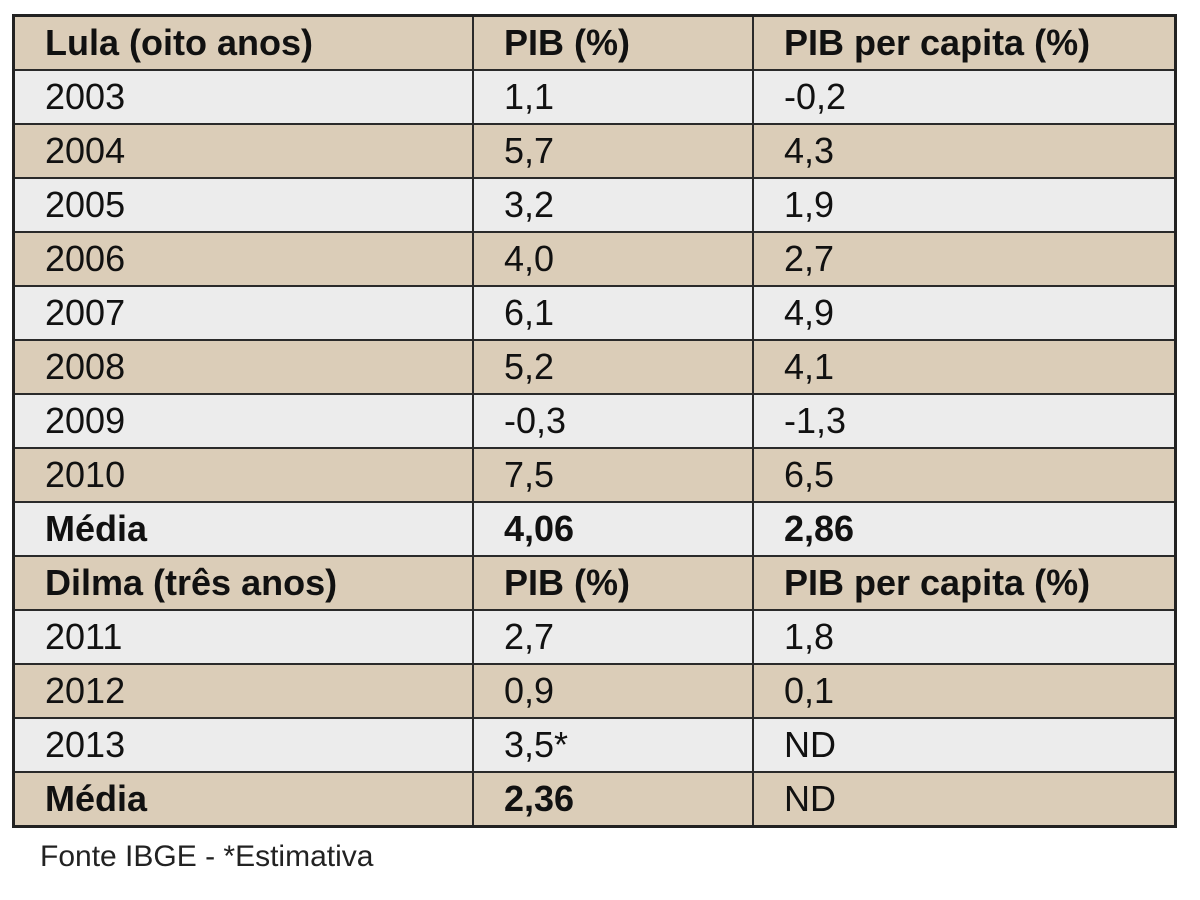 The height and width of the screenshot is (900, 1200). What do you see at coordinates (963, 745) in the screenshot?
I see `gdp-per-capita-cell: ND` at bounding box center [963, 745].